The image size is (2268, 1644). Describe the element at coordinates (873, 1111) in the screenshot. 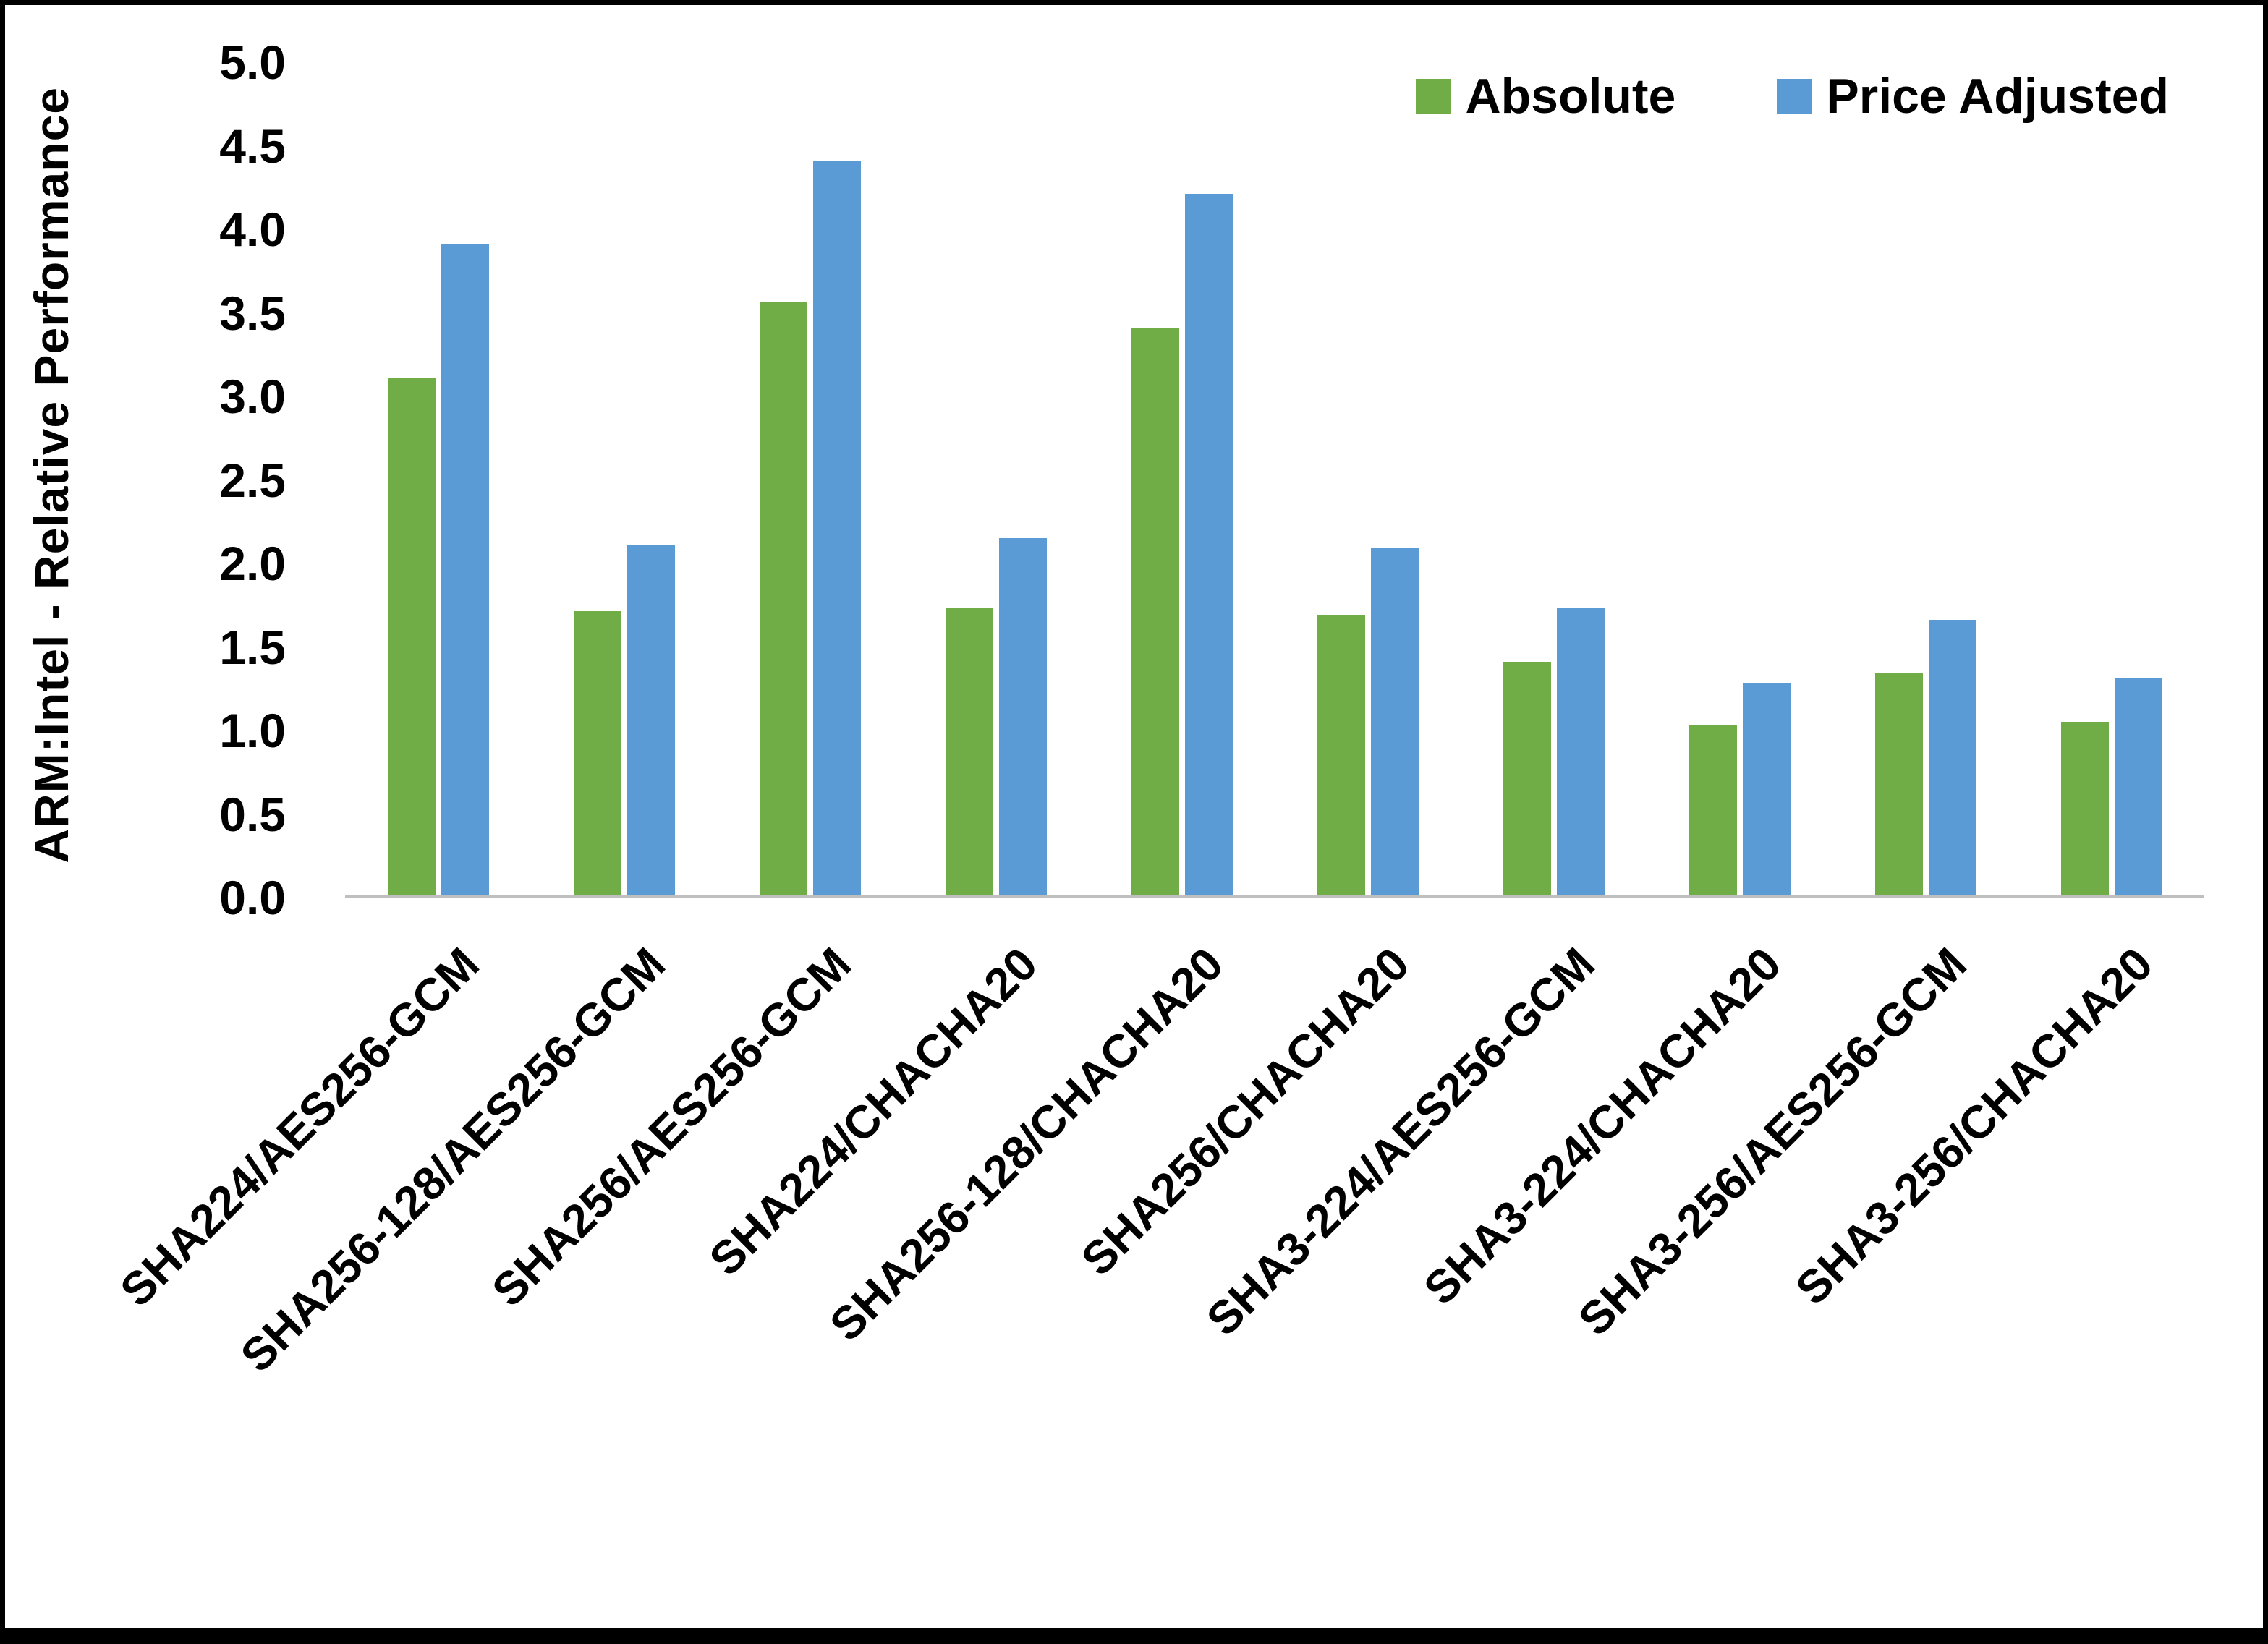

I see `x-axis-label: SHA224/CHACHA20` at that location.